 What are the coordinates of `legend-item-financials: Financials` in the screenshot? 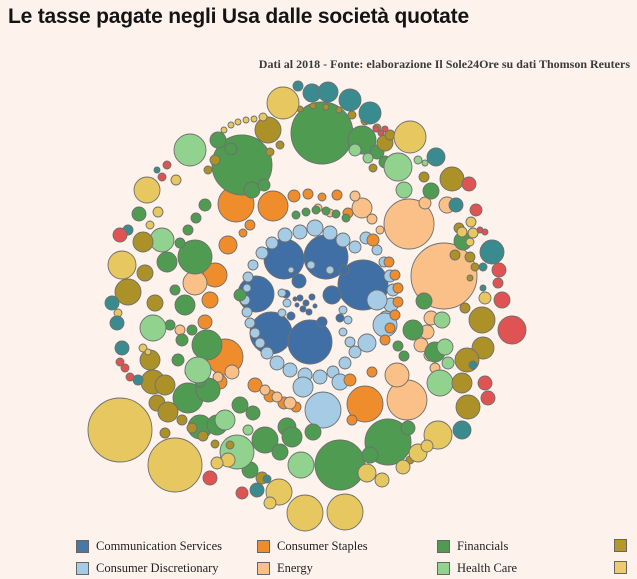 It's located at (472, 546).